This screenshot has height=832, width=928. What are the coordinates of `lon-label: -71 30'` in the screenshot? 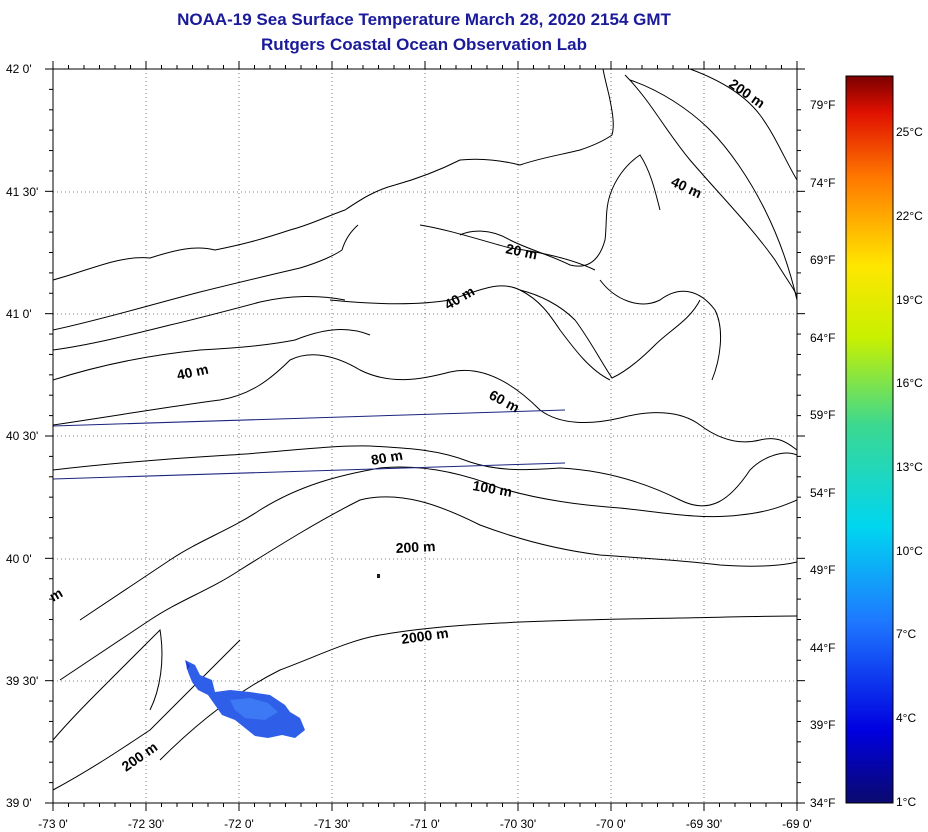 It's located at (332, 824).